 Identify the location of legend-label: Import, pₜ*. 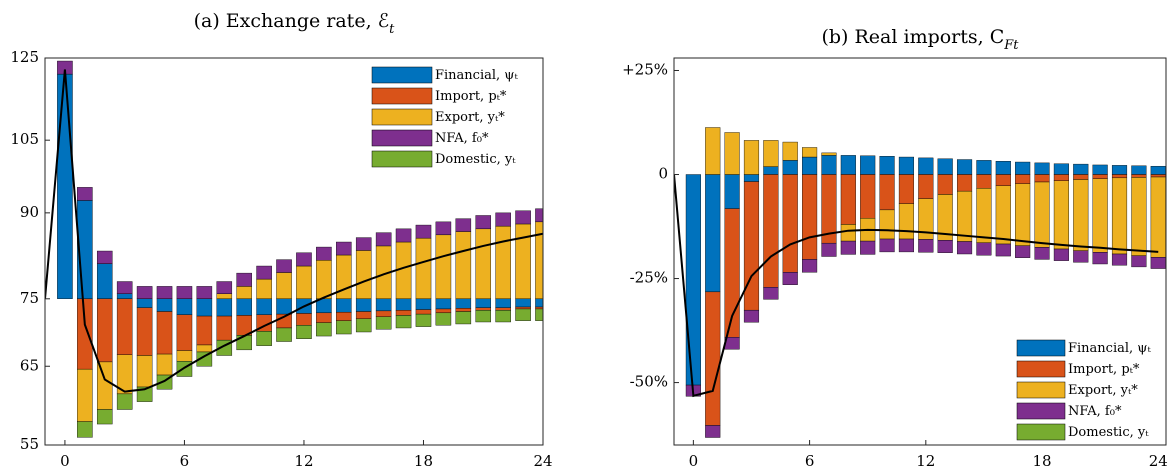
(471, 96).